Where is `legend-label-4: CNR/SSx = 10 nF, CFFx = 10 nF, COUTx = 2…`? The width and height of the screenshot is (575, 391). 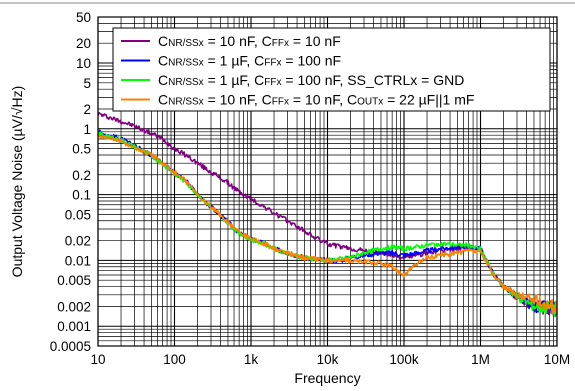
legend-label-4: CNR/SSx = 10 nF, CFFx = 10 nF, COUTx = 2… is located at coordinates (316, 100).